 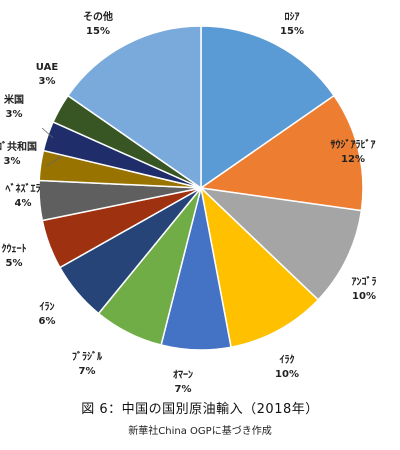 I want to click on leader-lines, so click(x=52, y=147).